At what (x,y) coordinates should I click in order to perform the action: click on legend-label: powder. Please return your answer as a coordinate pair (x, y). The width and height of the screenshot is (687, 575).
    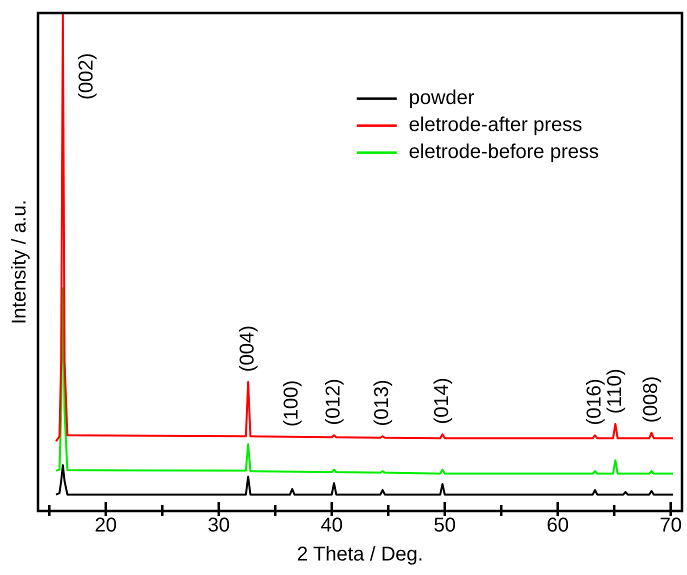
    Looking at the image, I should click on (441, 98).